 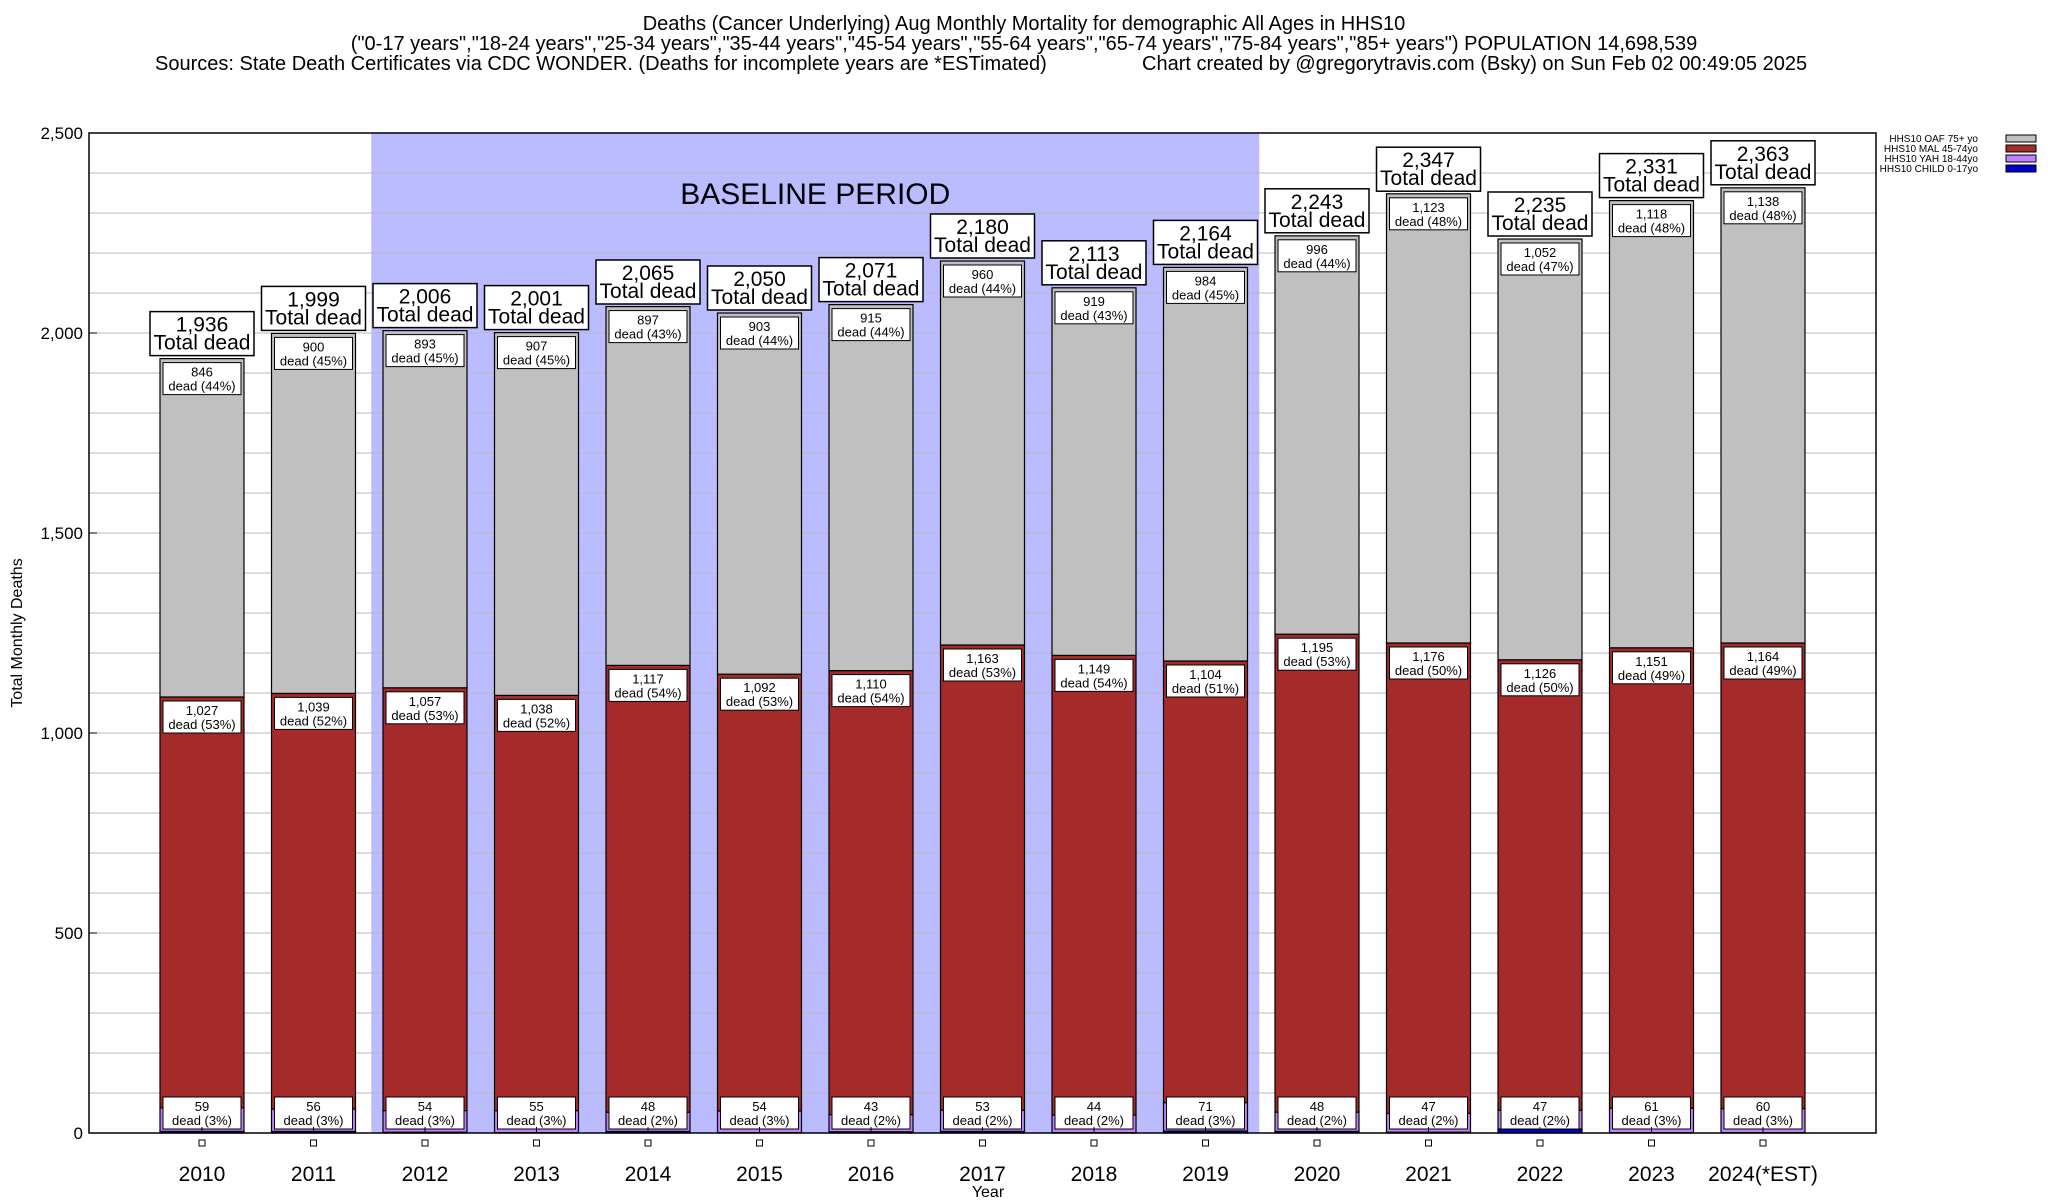 What do you see at coordinates (1205, 233) in the screenshot?
I see `total-value-label: 2,164` at bounding box center [1205, 233].